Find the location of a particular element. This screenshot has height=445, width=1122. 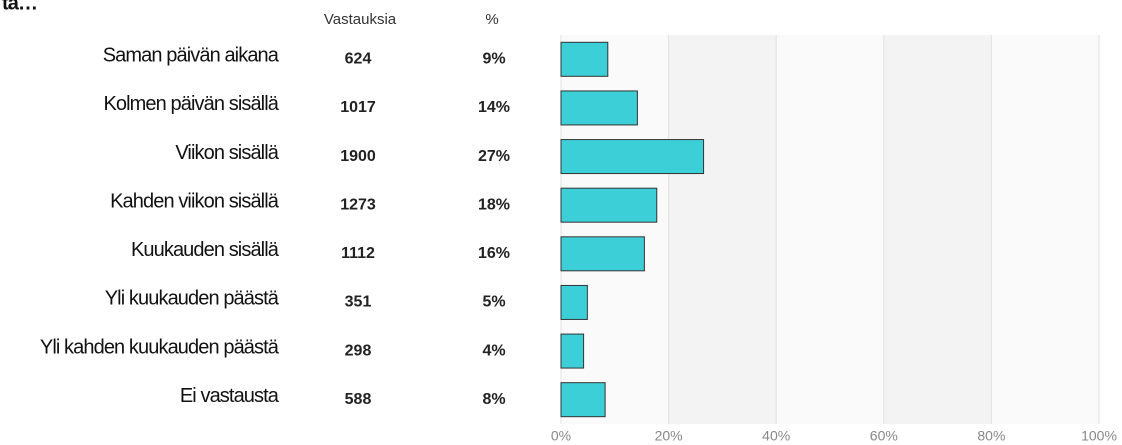

x-tick-label: 40% is located at coordinates (776, 436).